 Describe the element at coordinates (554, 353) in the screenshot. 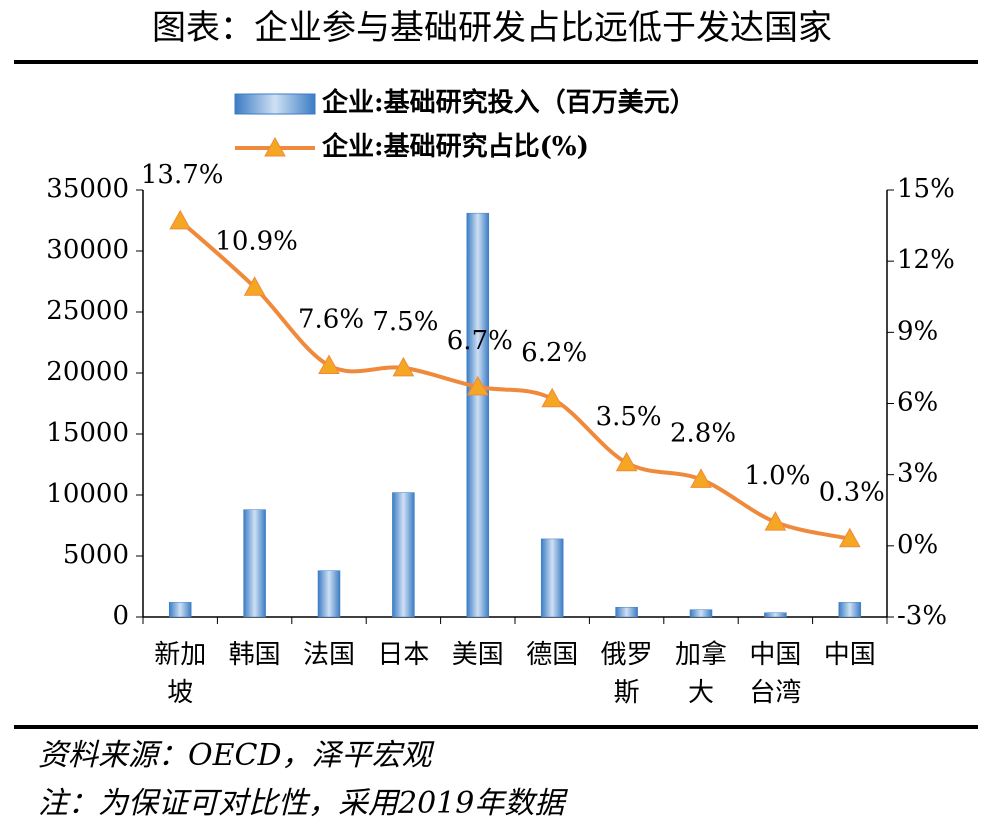

I see `data-label: 6.2%` at that location.